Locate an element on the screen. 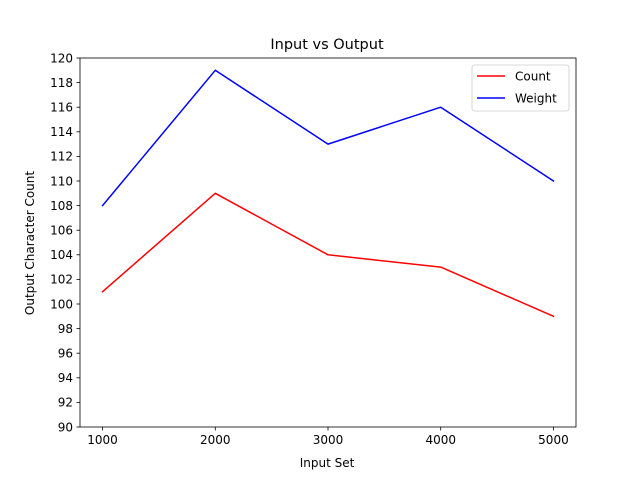 This screenshot has height=480, width=640. y-tick-label: 94 is located at coordinates (65, 378).